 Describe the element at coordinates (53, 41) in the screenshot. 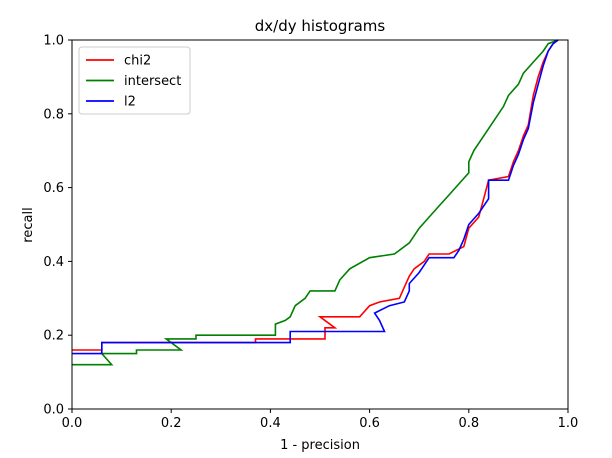

I see `y-tick-label: 1.0` at that location.